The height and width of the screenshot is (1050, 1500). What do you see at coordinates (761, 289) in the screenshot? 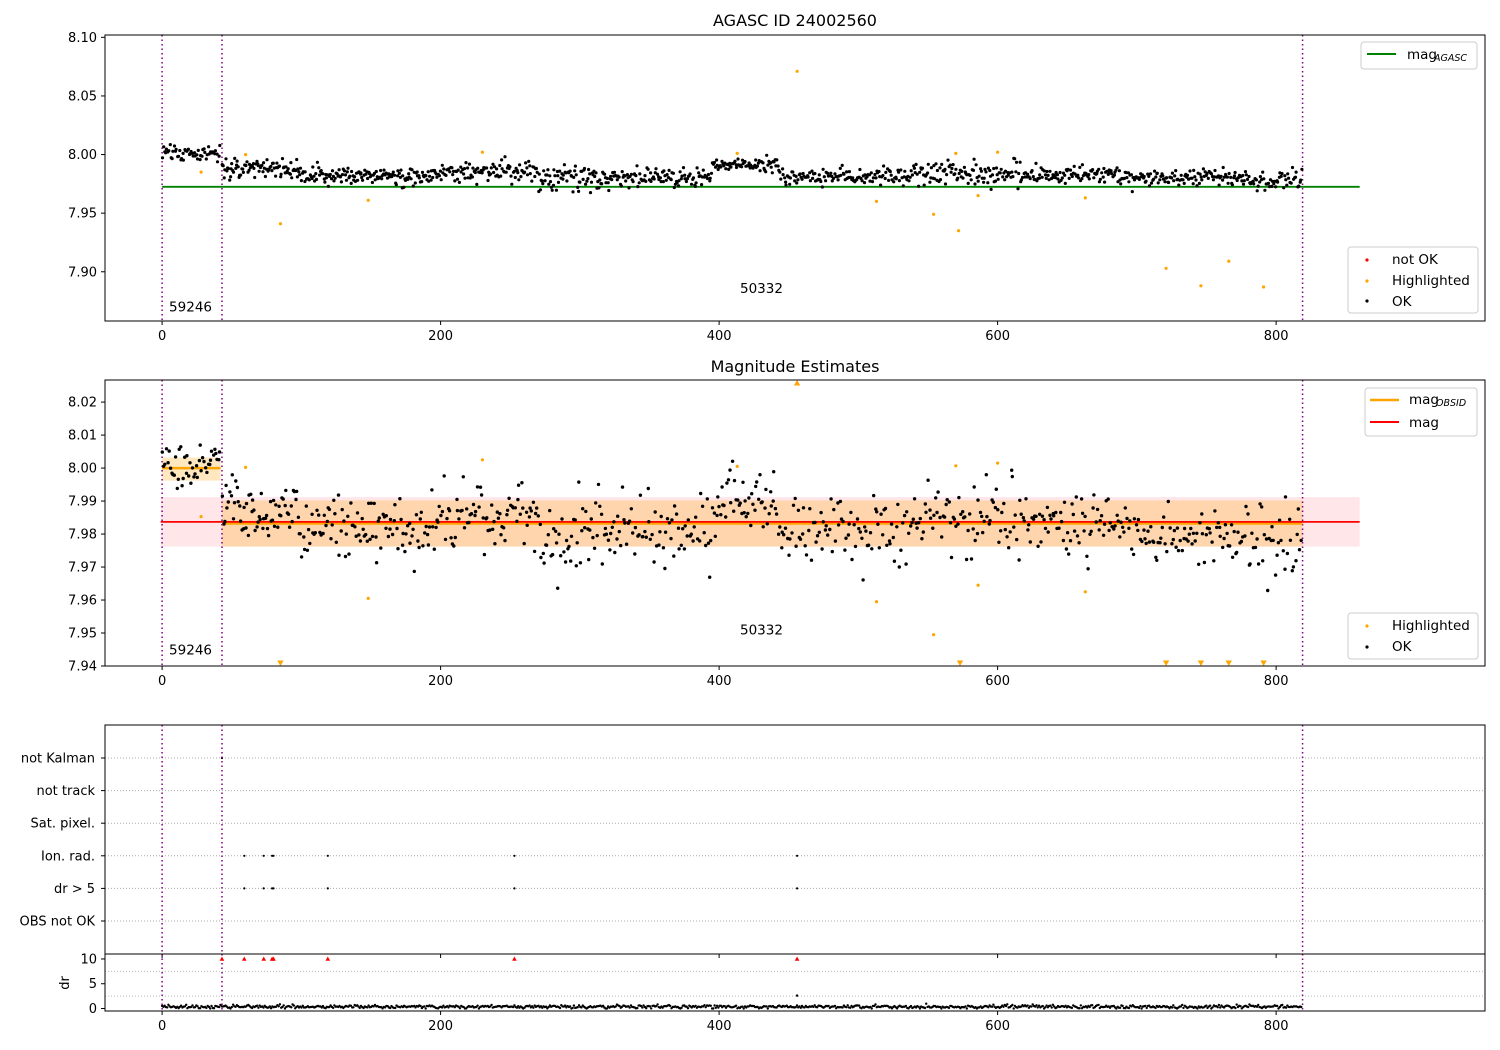
I see `obsid-annotation: 50332` at bounding box center [761, 289].